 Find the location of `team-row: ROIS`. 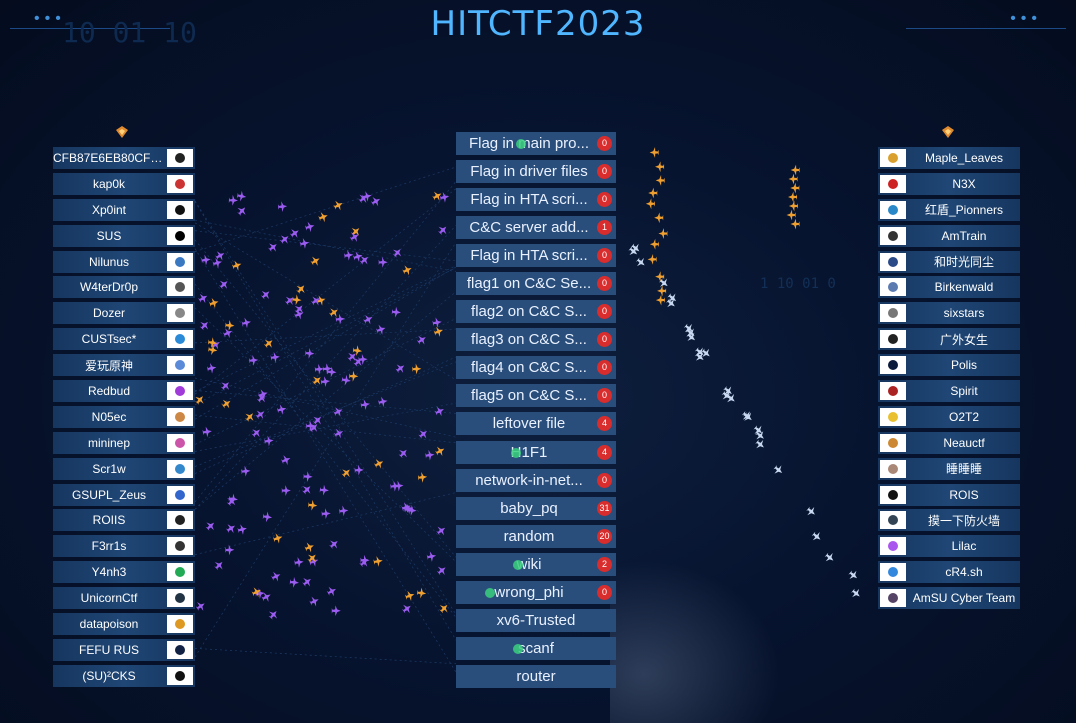

team-row: ROIS is located at coordinates (949, 494).